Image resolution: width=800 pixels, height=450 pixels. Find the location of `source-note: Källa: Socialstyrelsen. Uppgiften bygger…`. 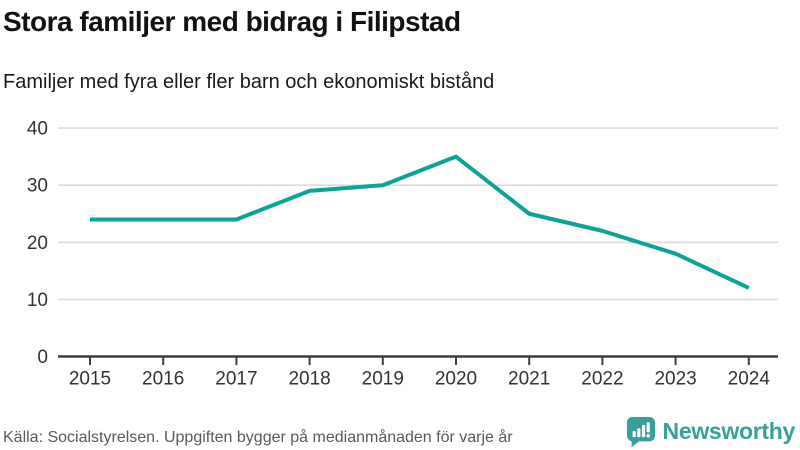

source-note: Källa: Socialstyrelsen. Uppgiften bygger… is located at coordinates (258, 437).